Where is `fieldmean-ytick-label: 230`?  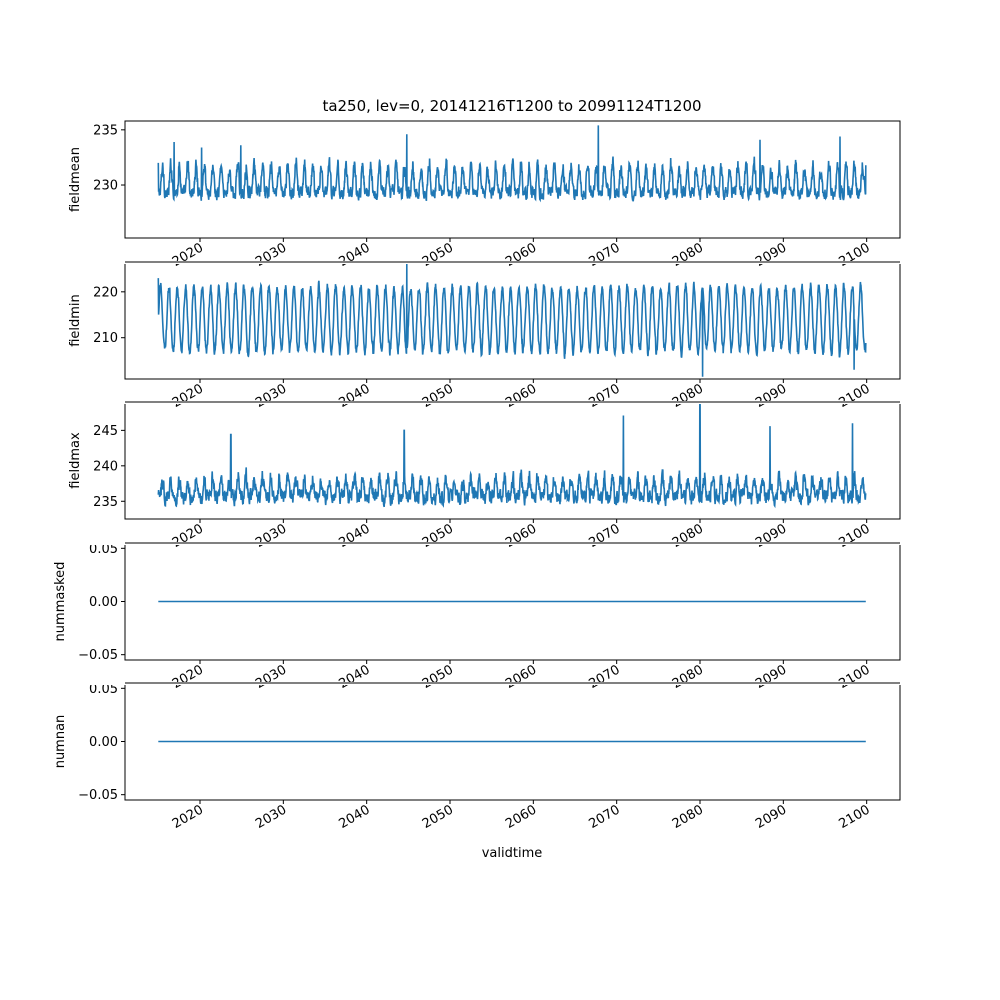
fieldmean-ytick-label: 230 is located at coordinates (105, 186).